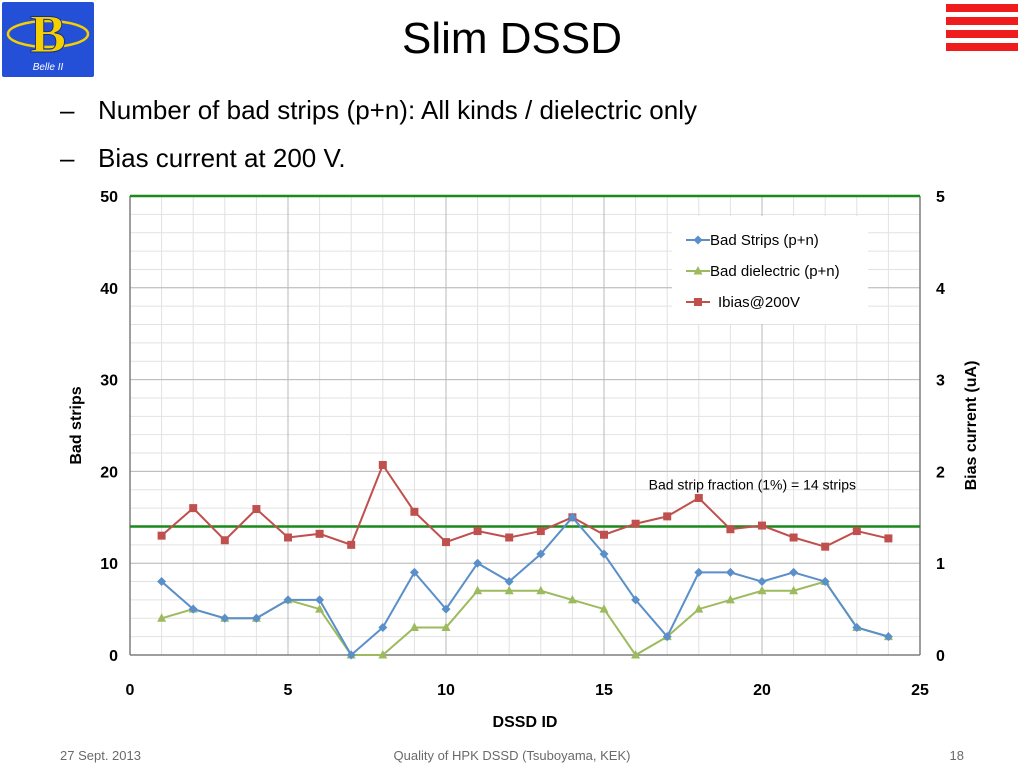  Describe the element at coordinates (759, 302) in the screenshot. I see `legend-label: Ibias@200V` at that location.